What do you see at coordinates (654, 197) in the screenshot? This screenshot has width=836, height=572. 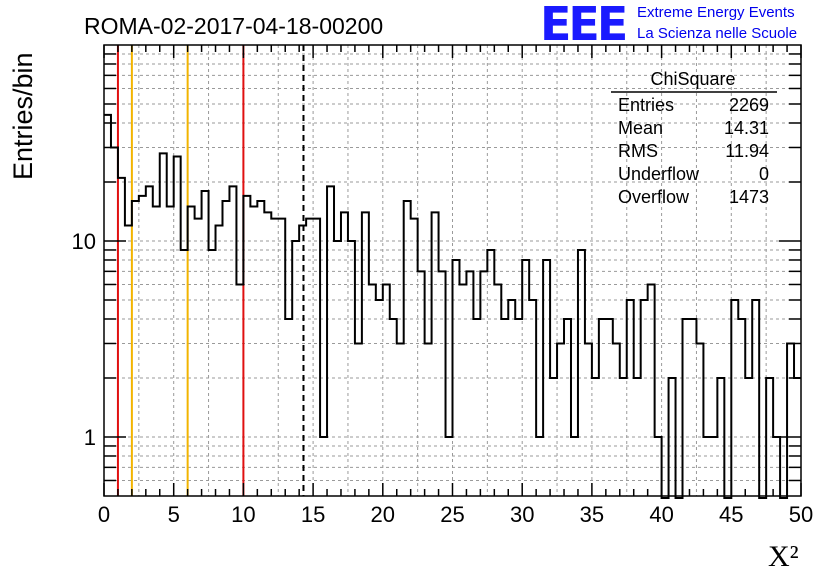 I see `stats-label: Overflow` at bounding box center [654, 197].